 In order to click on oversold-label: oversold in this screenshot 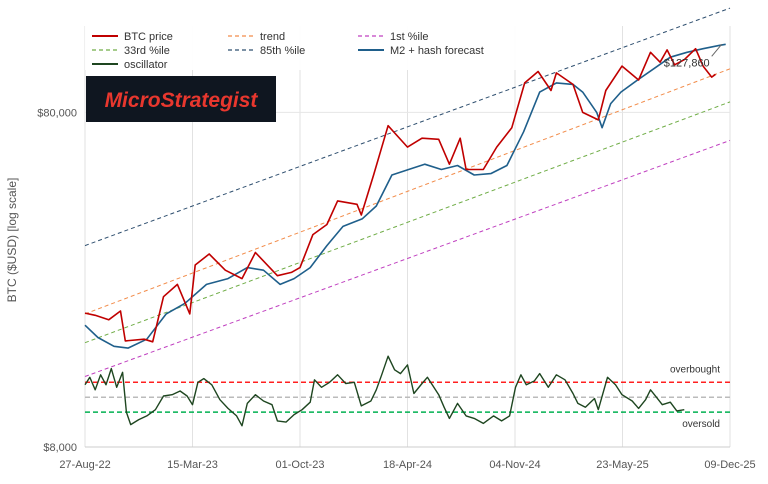, I will do `click(701, 424)`.